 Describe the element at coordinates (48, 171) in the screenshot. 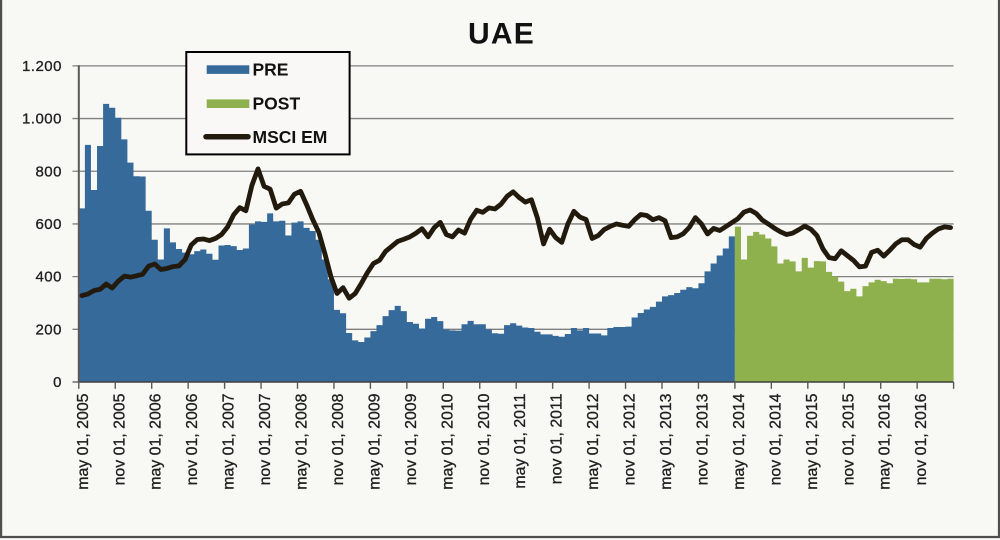

I see `svg-text: 800` at that location.